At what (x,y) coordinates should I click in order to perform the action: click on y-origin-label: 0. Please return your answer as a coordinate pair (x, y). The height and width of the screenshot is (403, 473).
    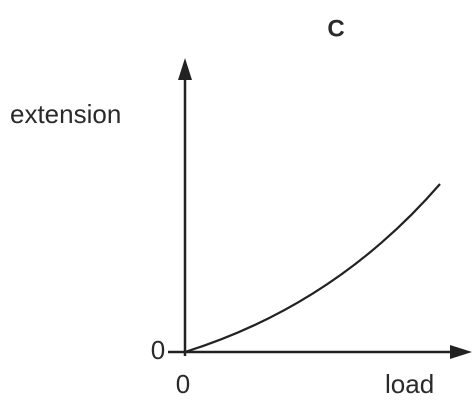
    Looking at the image, I should click on (158, 350).